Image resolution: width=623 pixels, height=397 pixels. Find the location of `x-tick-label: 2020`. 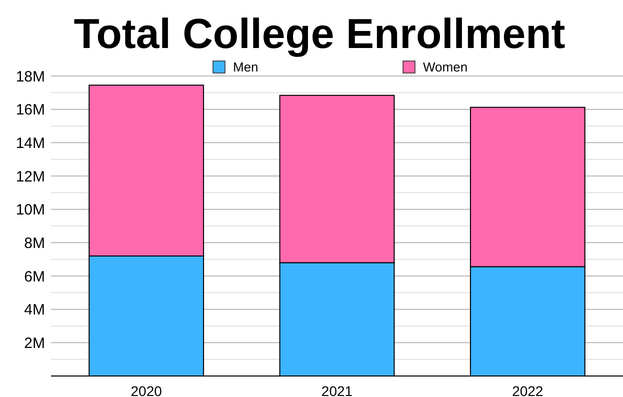

x-tick-label: 2020 is located at coordinates (146, 390).